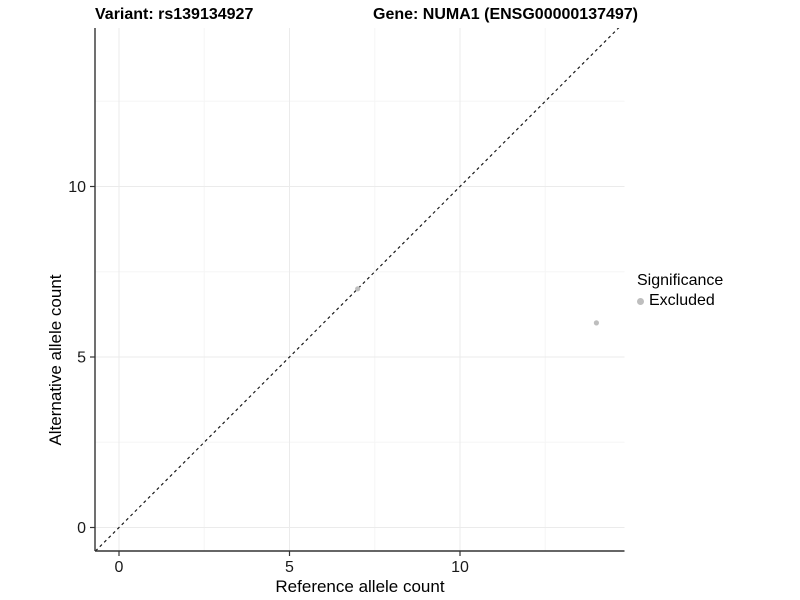 The image size is (800, 600). Describe the element at coordinates (174, 14) in the screenshot. I see `variant-title: Variant: rs139134927` at that location.